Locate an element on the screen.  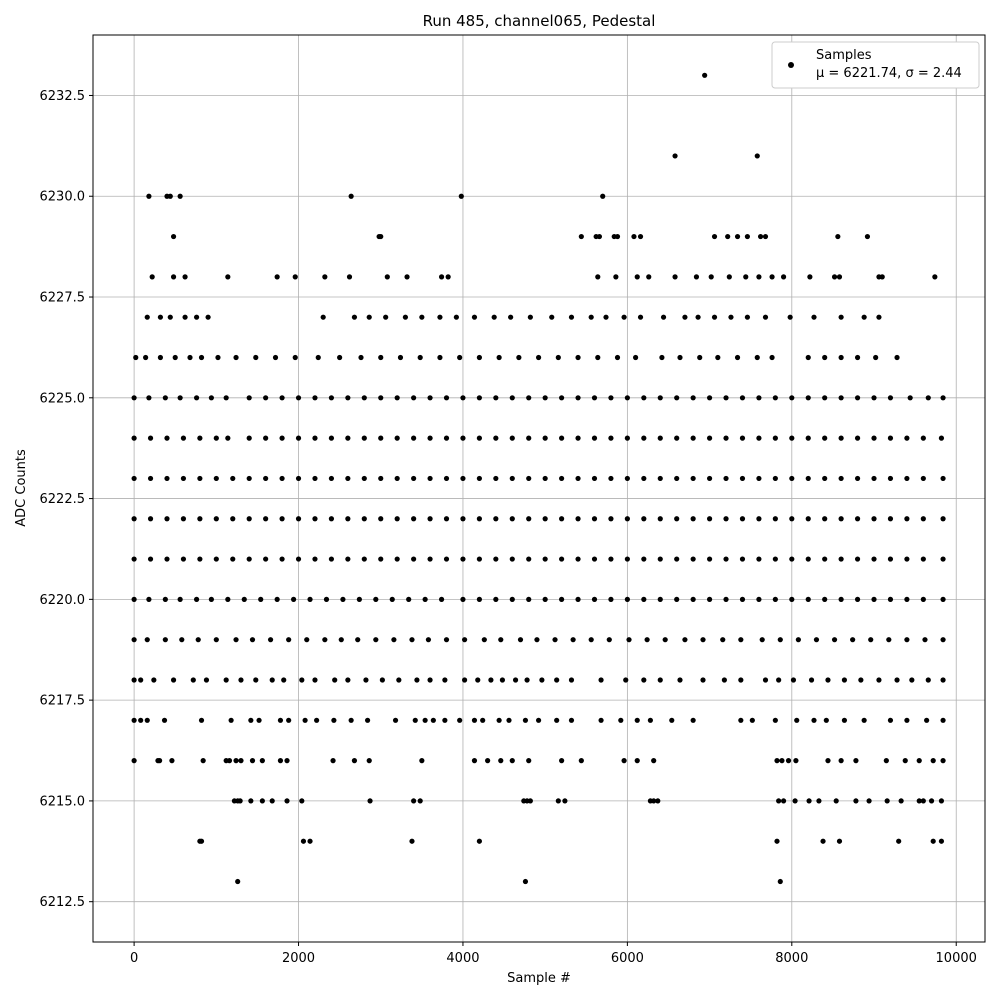
y-tick-label: 6230.0 is located at coordinates (63, 197).